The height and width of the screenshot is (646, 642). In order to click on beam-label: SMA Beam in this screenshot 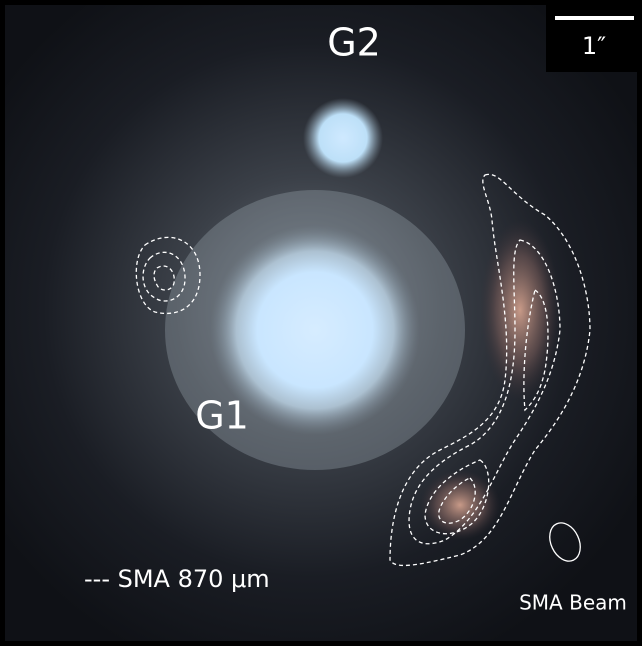, I will do `click(573, 603)`.